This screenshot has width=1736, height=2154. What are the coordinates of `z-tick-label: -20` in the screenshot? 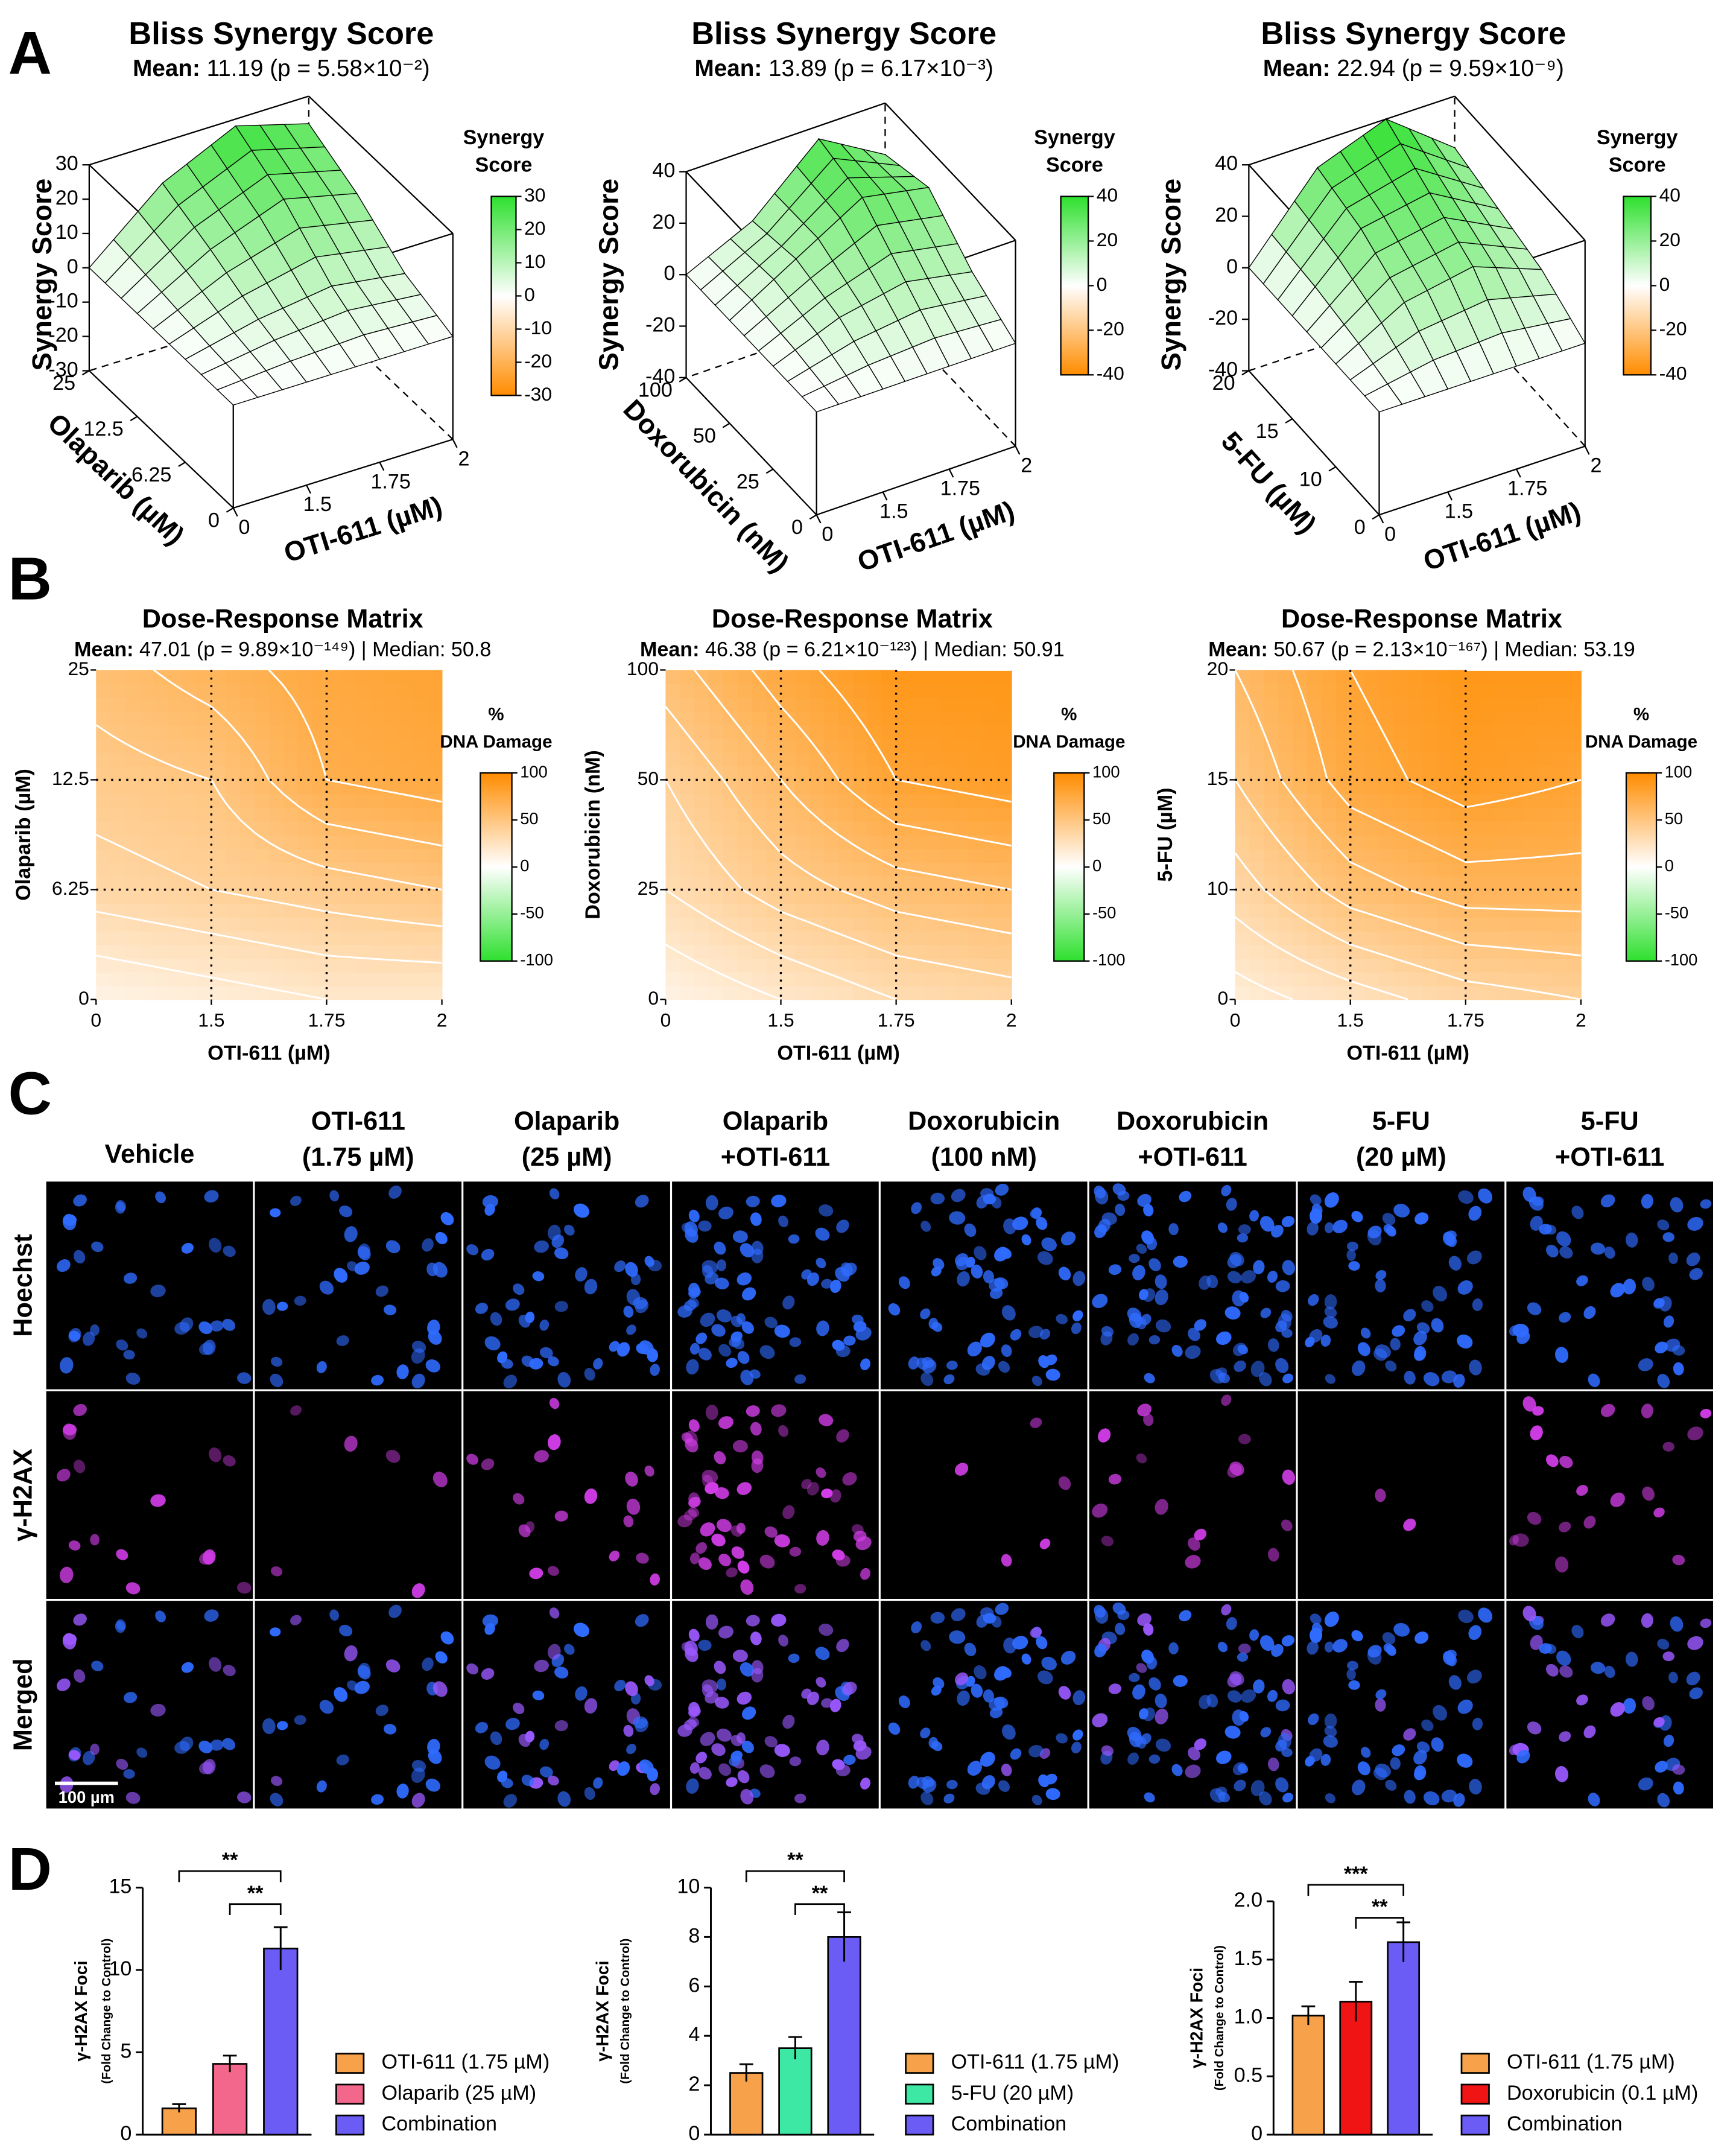 It's located at (63, 335).